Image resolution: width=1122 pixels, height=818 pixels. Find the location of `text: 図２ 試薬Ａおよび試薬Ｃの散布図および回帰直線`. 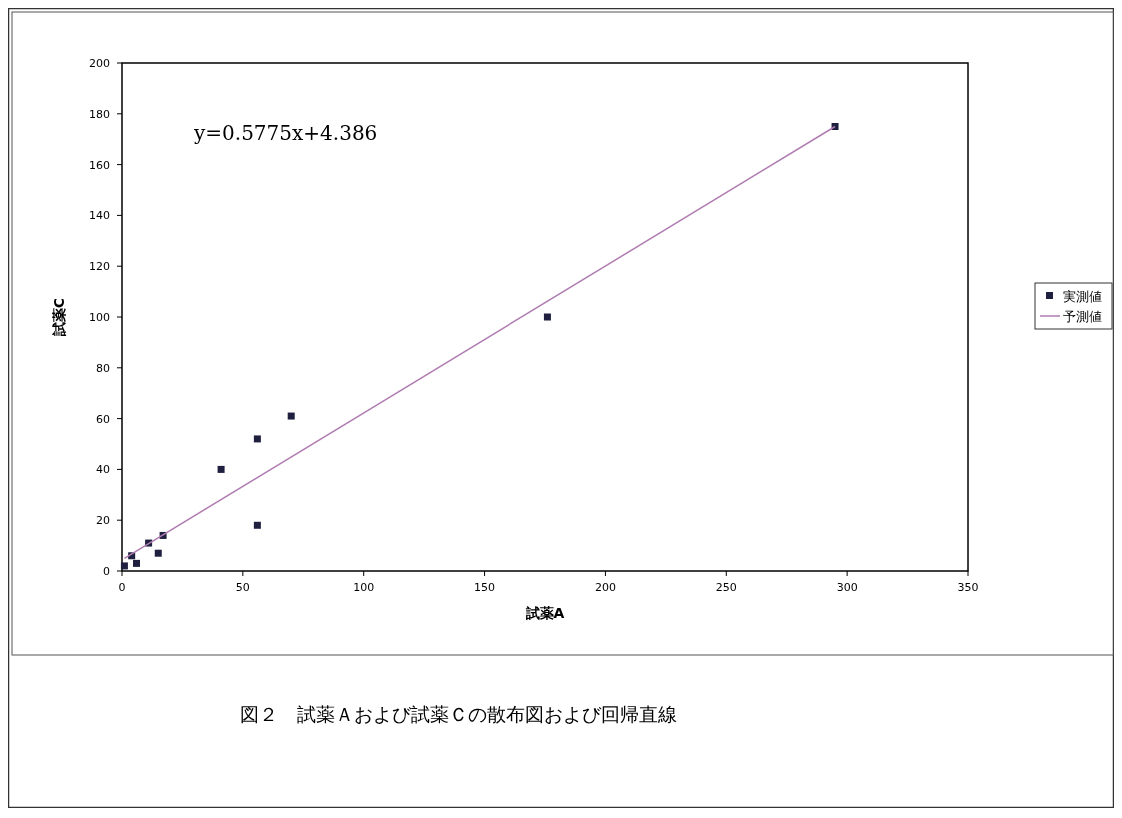

text: 図２ 試薬Ａおよび試薬Ｃの散布図および回帰直線 is located at coordinates (458, 714).